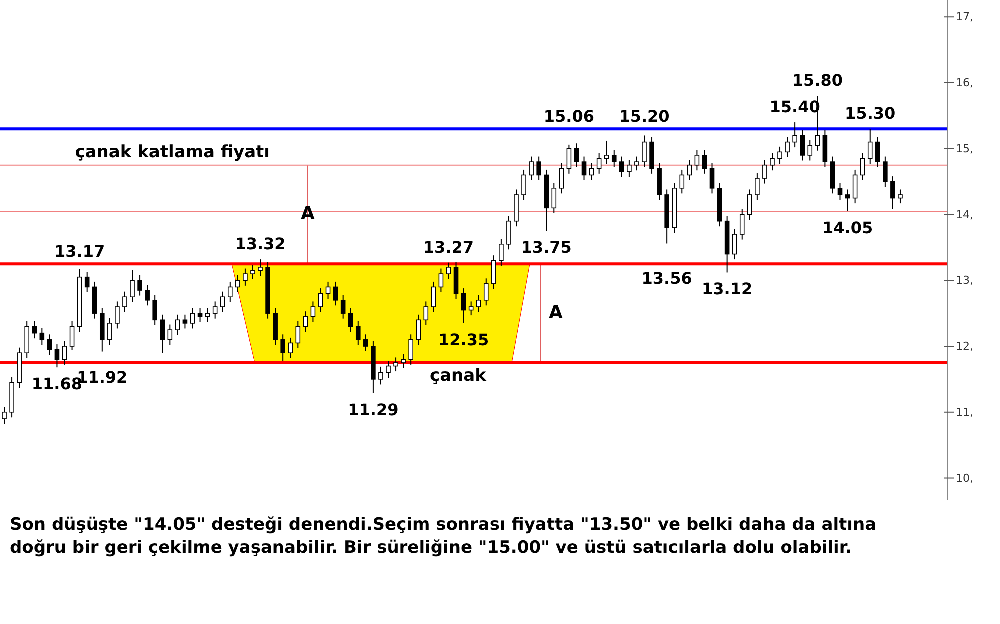 This screenshot has height=624, width=1000. I want to click on annotation: 13.75, so click(546, 248).